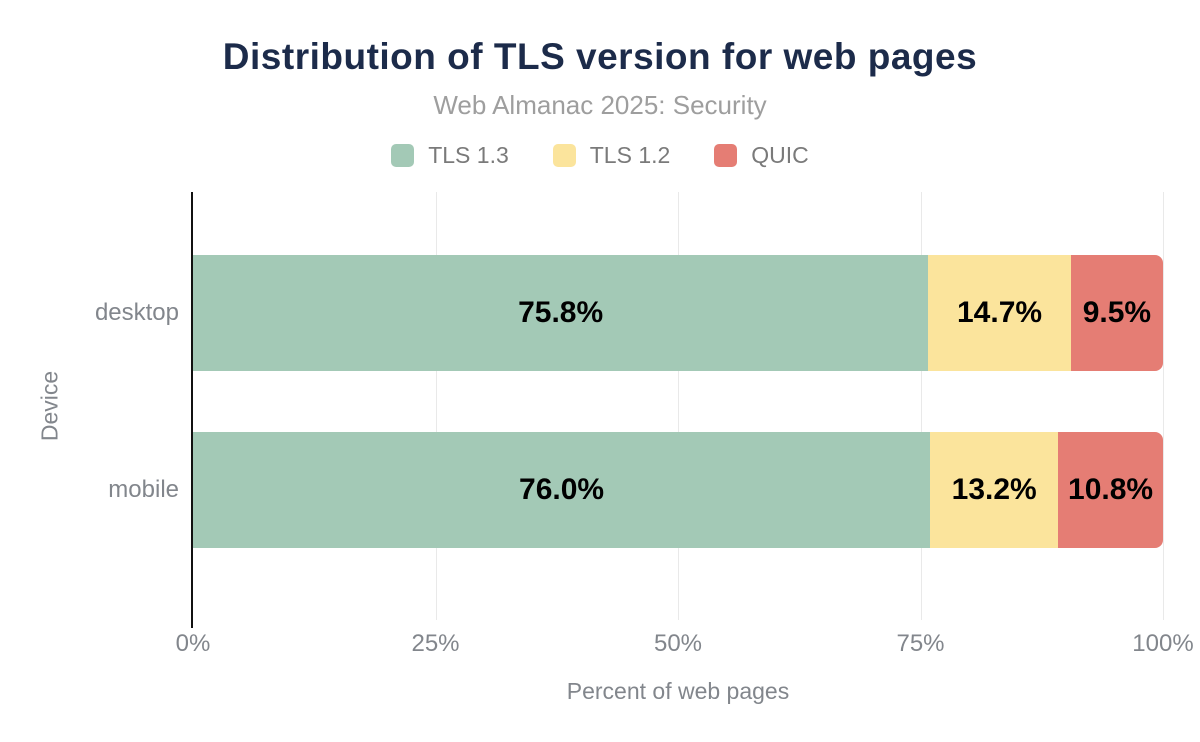  I want to click on bar-segment: 10.8%, so click(1110, 490).